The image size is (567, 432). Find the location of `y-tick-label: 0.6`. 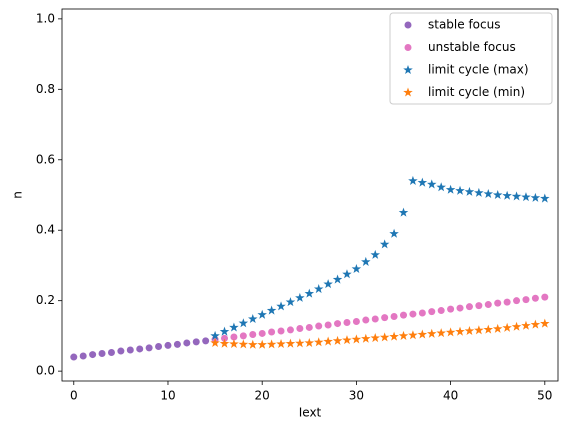

y-tick-label: 0.6 is located at coordinates (45, 159).